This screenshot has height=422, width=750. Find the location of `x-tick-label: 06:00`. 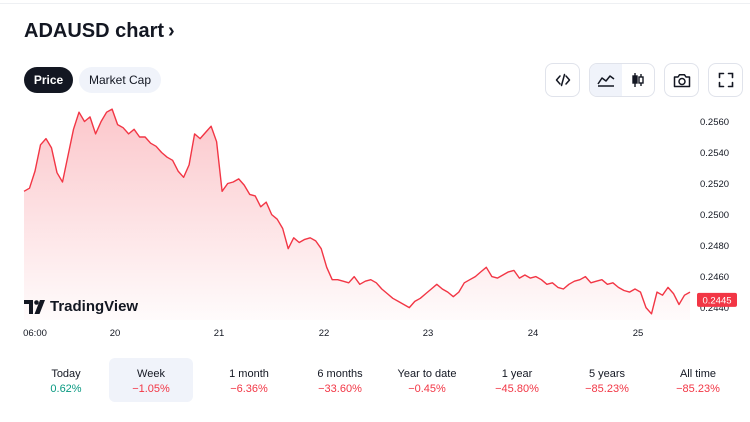

x-tick-label: 06:00 is located at coordinates (35, 333).